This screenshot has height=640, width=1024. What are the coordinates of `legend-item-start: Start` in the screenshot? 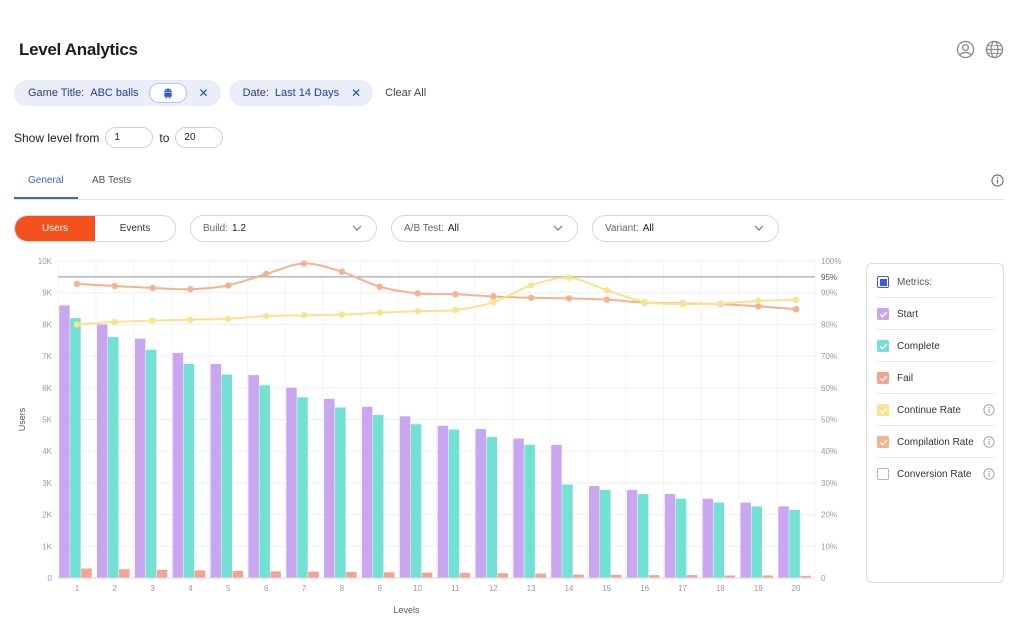 It's located at (936, 314).